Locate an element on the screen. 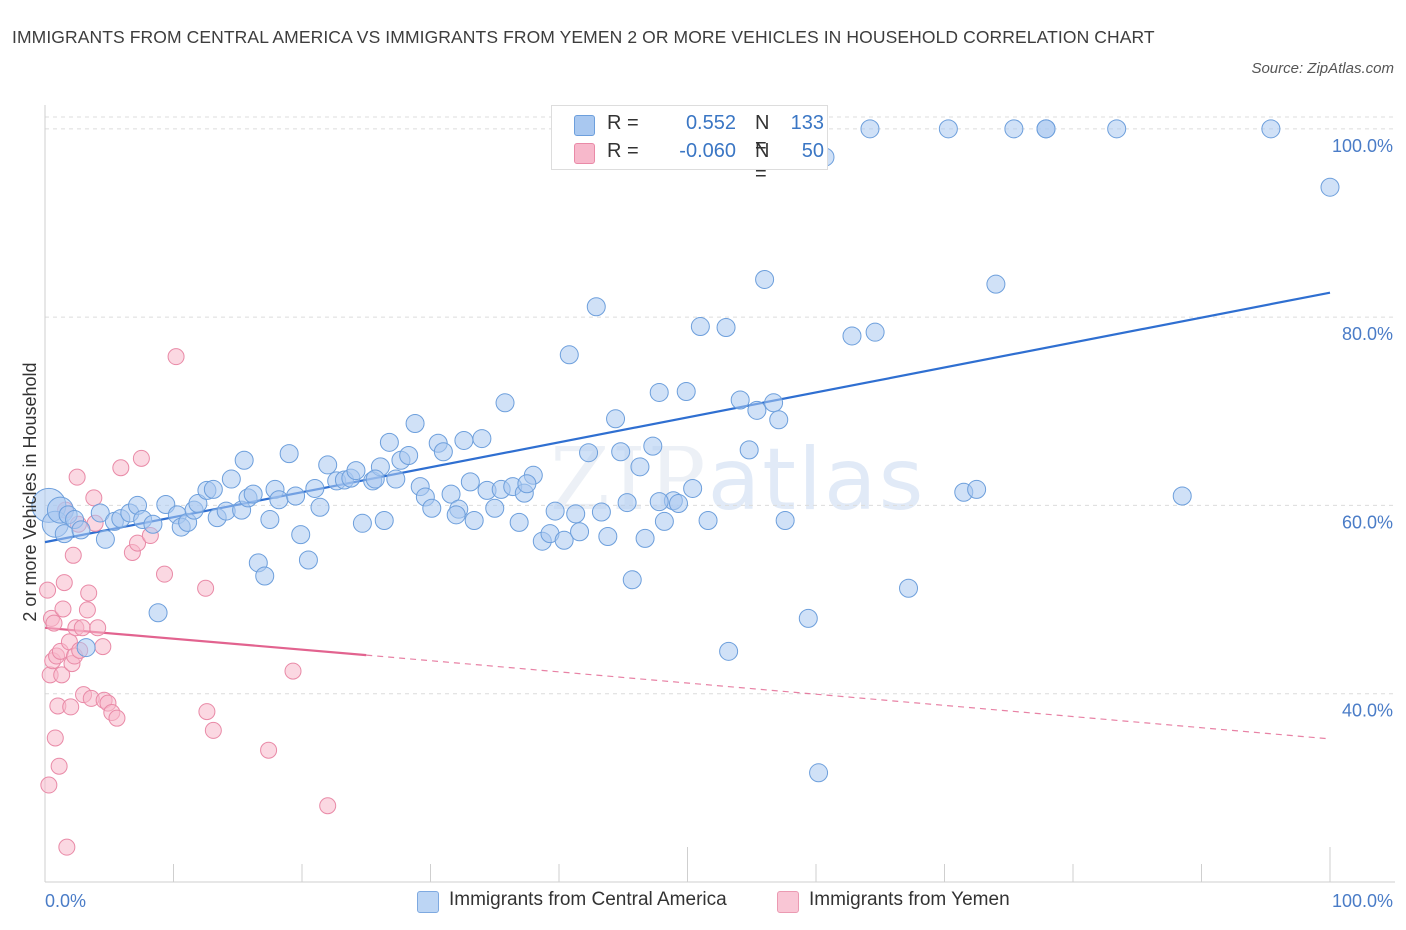 This screenshot has height=930, width=1406. legend-label: Immigrants from Central America is located at coordinates (588, 899).